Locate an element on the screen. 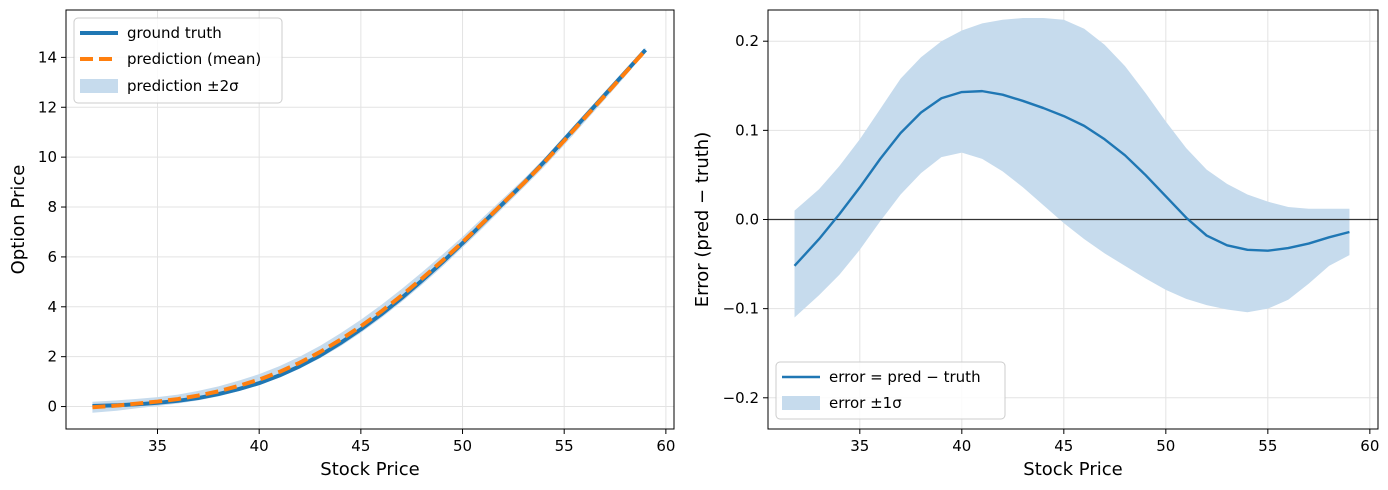 The image size is (1388, 490). y-tick-label: 0.2 is located at coordinates (747, 41).